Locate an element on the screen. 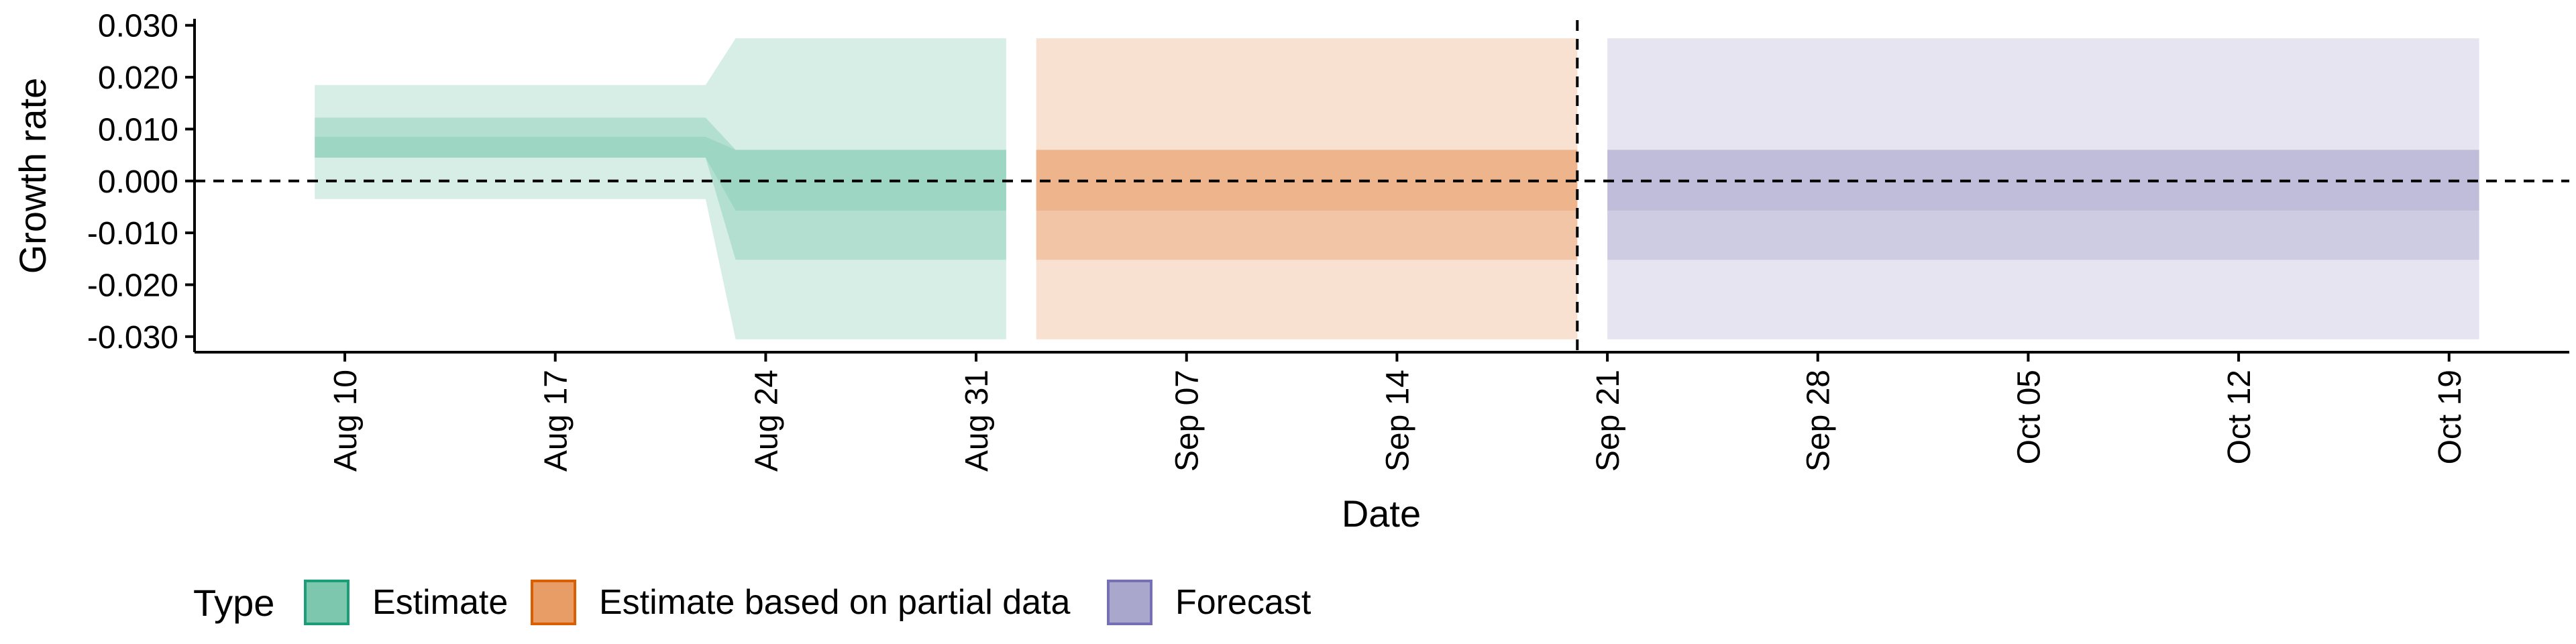  y-axis-title: Growth rate is located at coordinates (32, 176).